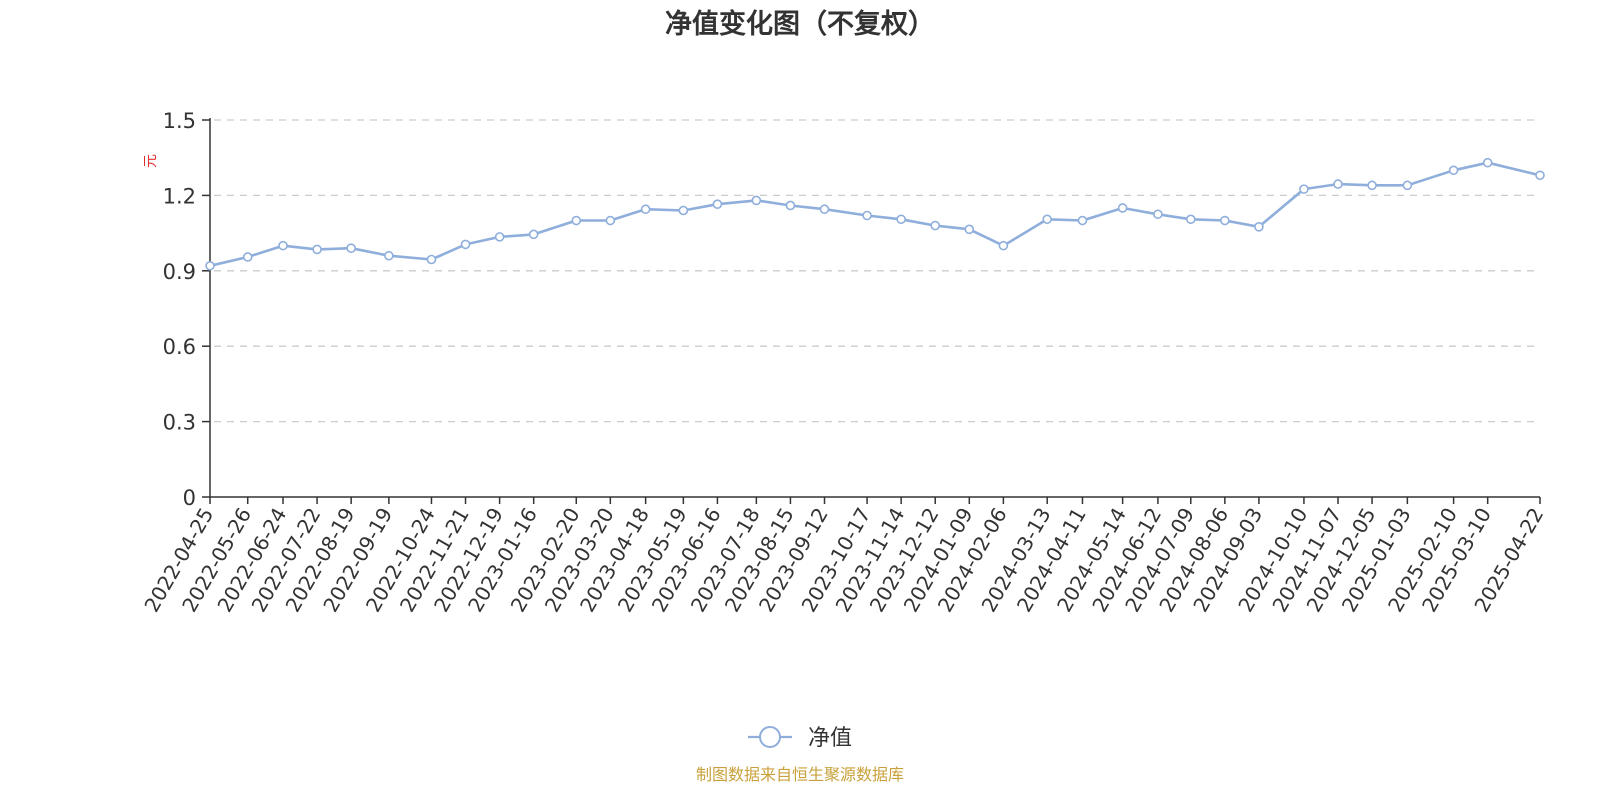 The height and width of the screenshot is (800, 1600). Describe the element at coordinates (800, 774) in the screenshot. I see `data-source-note: 制图数据来自恒生聚源数据库` at that location.